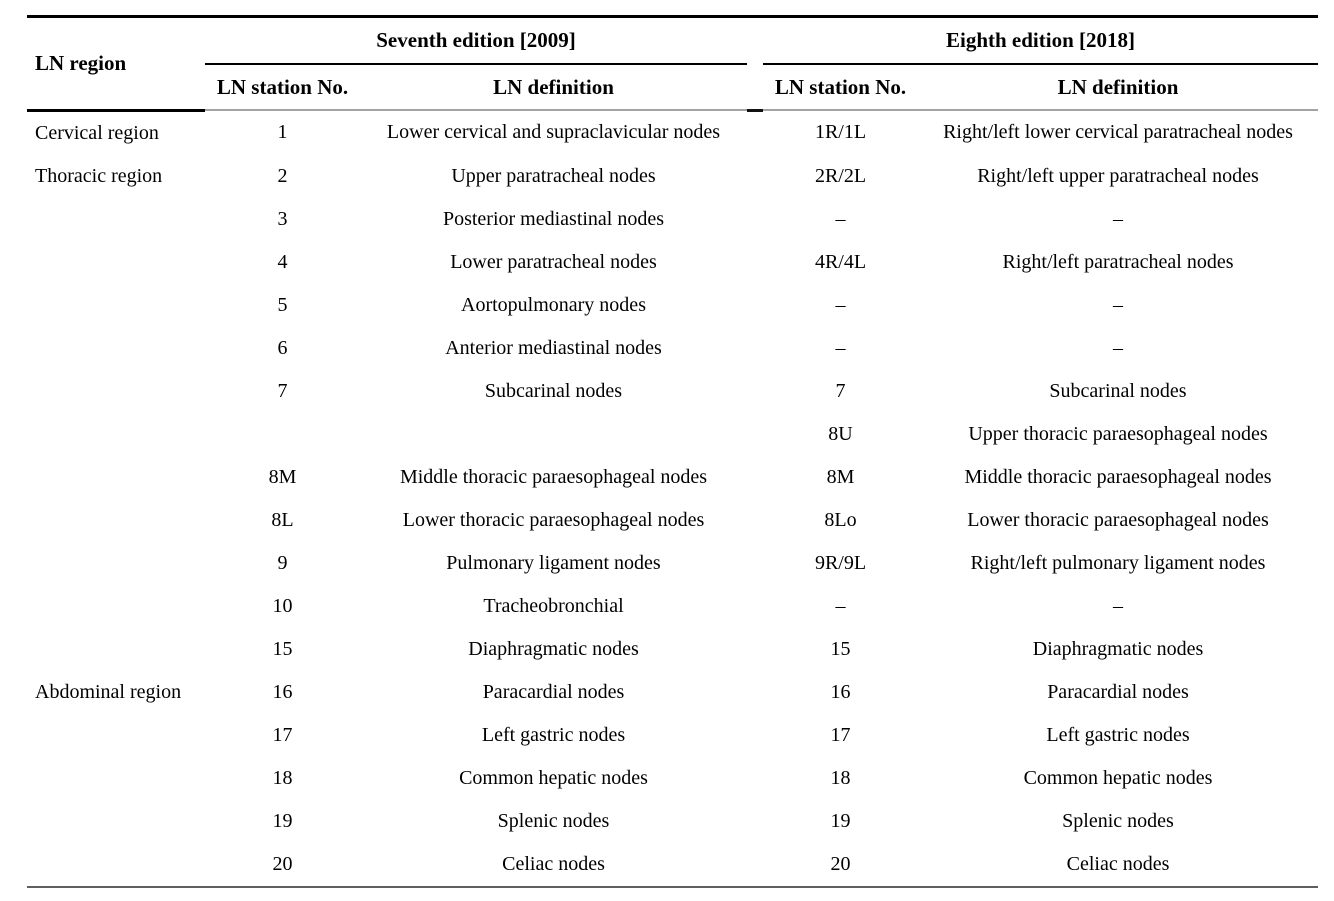  What do you see at coordinates (553, 132) in the screenshot?
I see `cell-definition-seventh: Lower cervical and supraclavicular nodes` at bounding box center [553, 132].